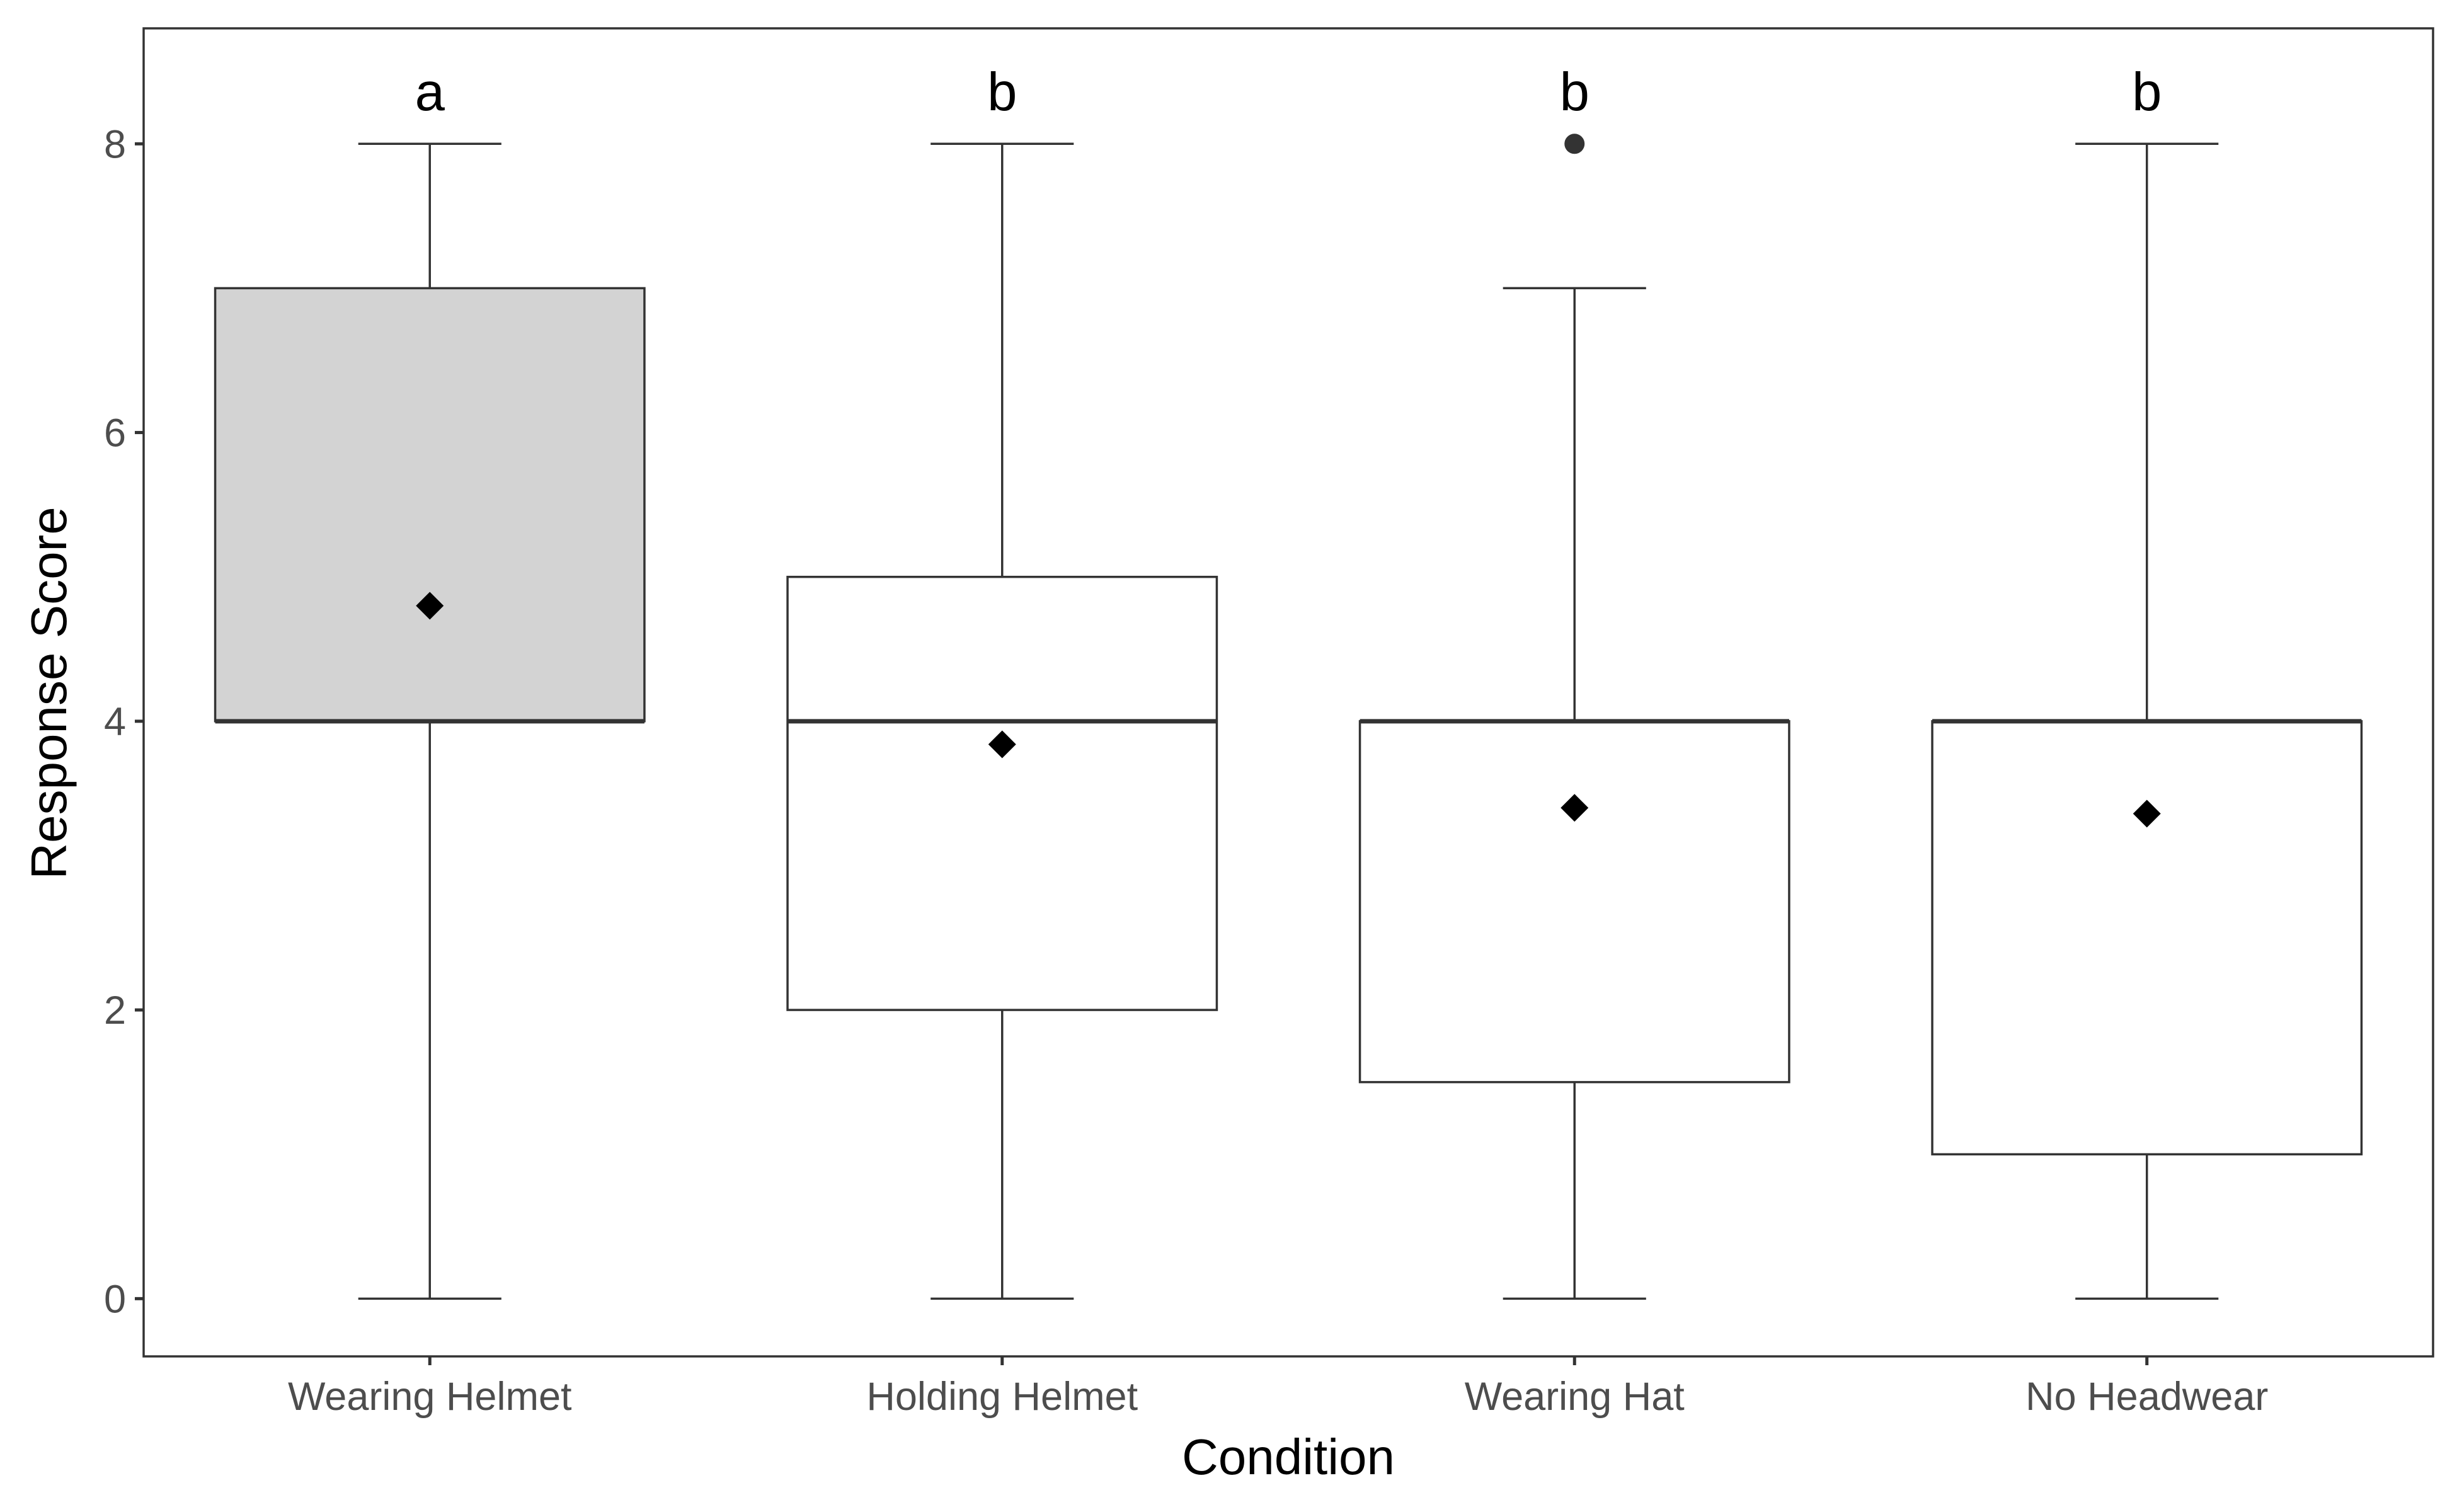 The width and height of the screenshot is (2457, 1512). I want to click on x-tick-label: Wearing Hat, so click(1575, 1397).